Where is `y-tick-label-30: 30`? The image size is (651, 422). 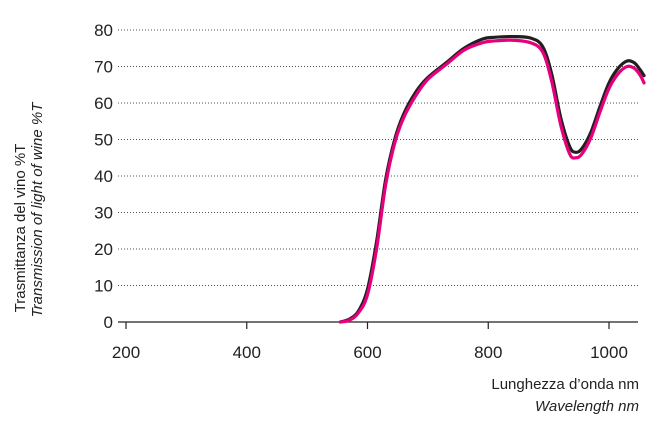
y-tick-label-30: 30 is located at coordinates (103, 213).